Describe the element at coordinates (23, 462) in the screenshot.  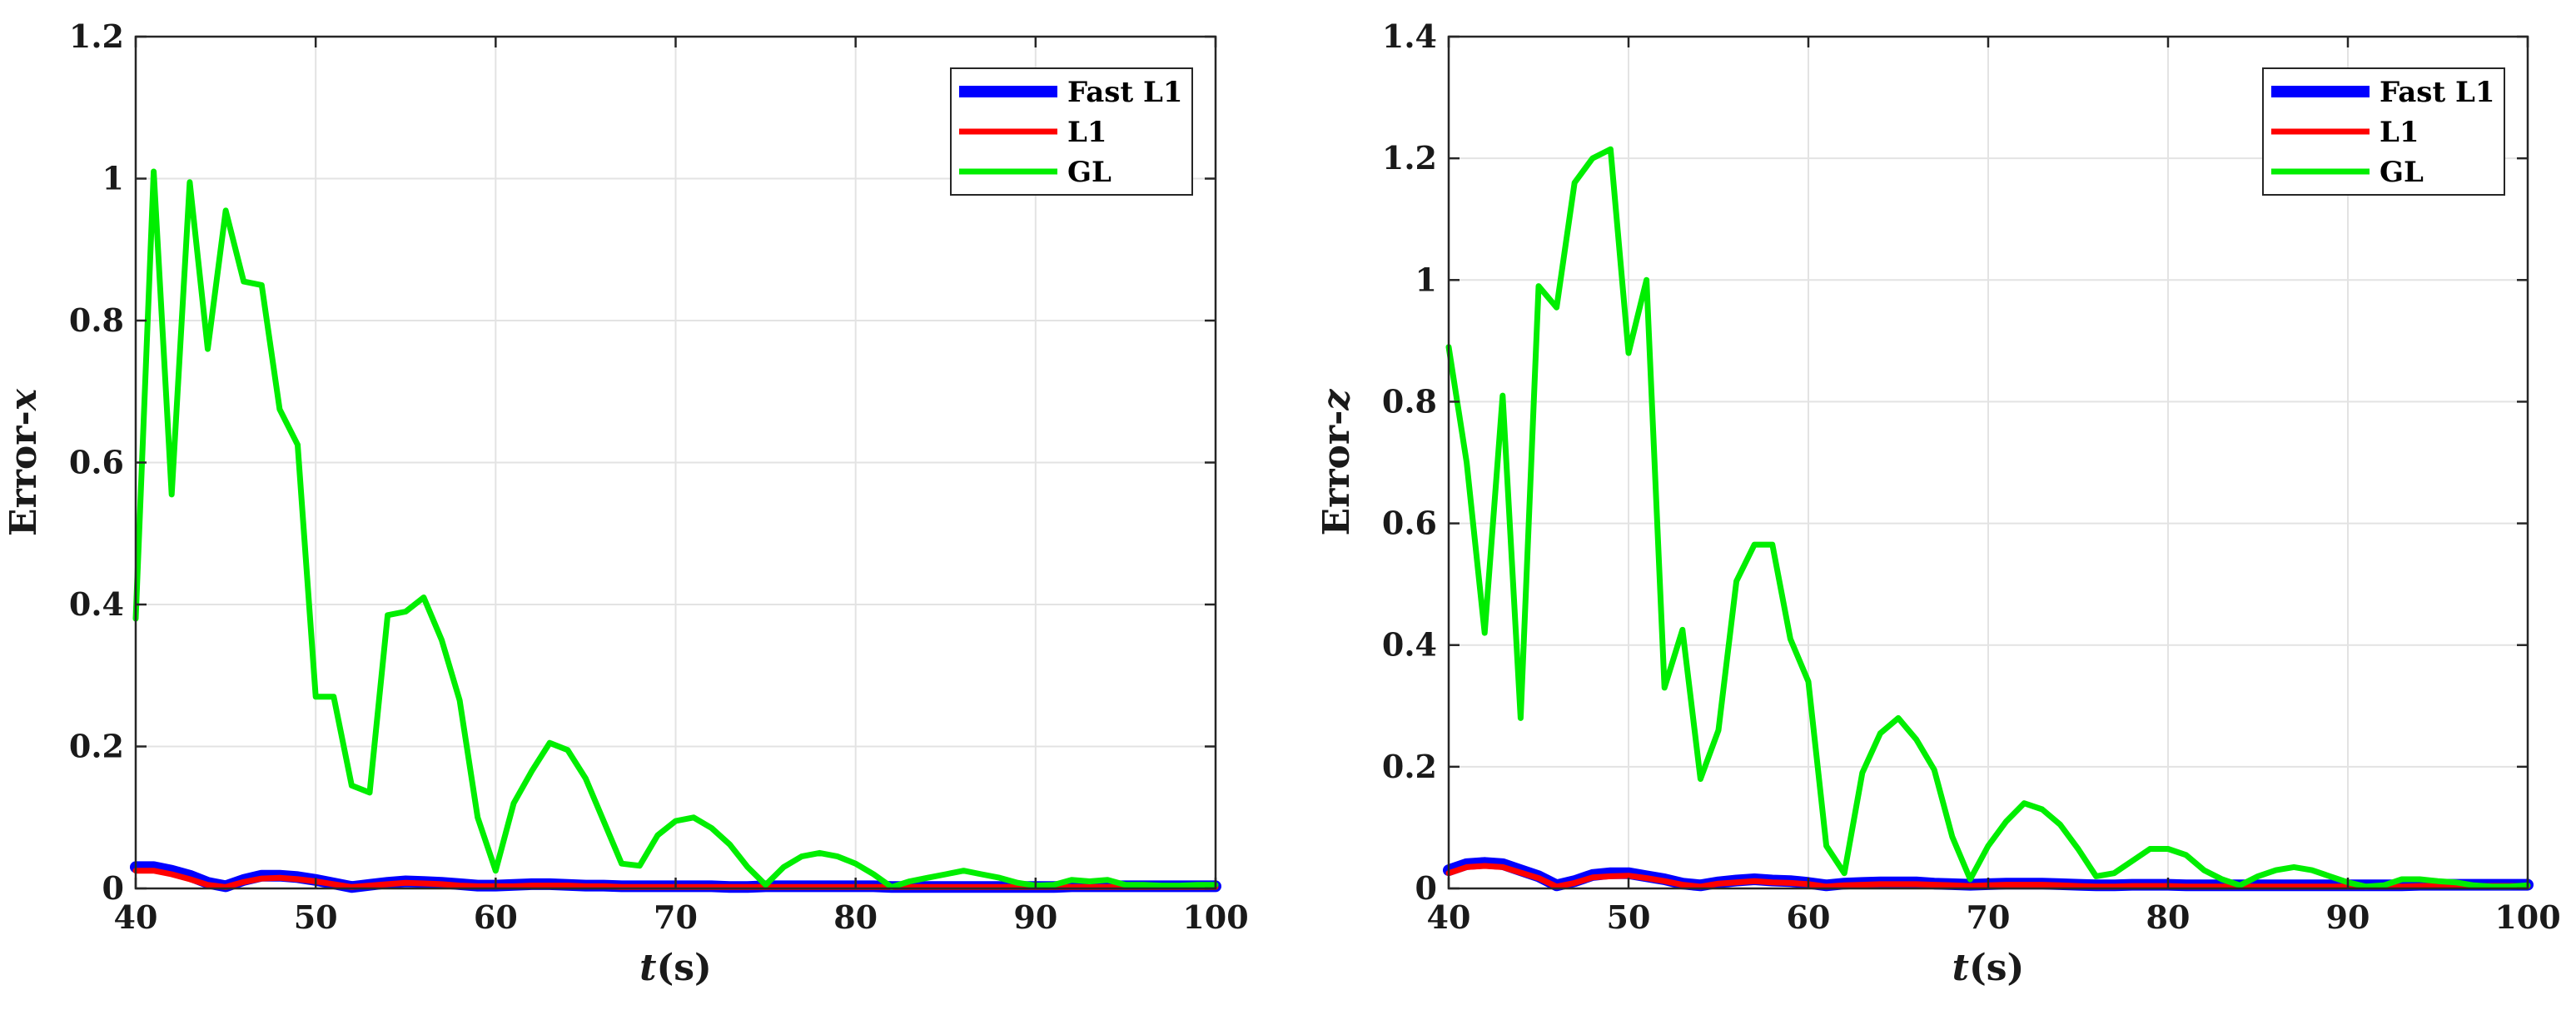
I see `y-axis-label: Error-x` at that location.